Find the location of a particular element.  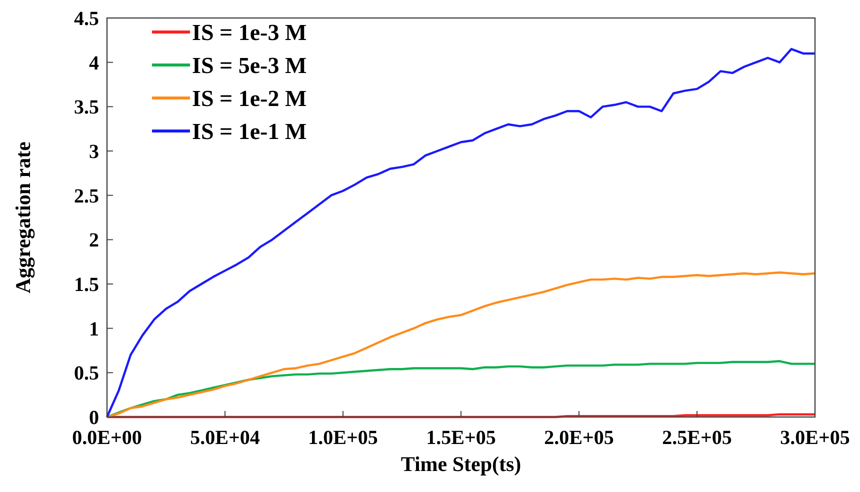

x-axis-title: Time Step(ts) is located at coordinates (461, 464).